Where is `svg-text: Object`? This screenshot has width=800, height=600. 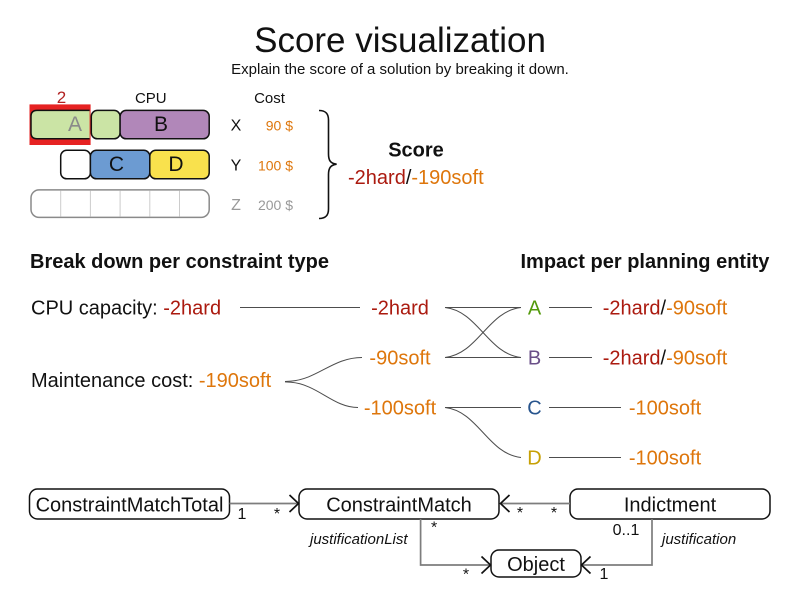 svg-text: Object is located at coordinates (536, 565).